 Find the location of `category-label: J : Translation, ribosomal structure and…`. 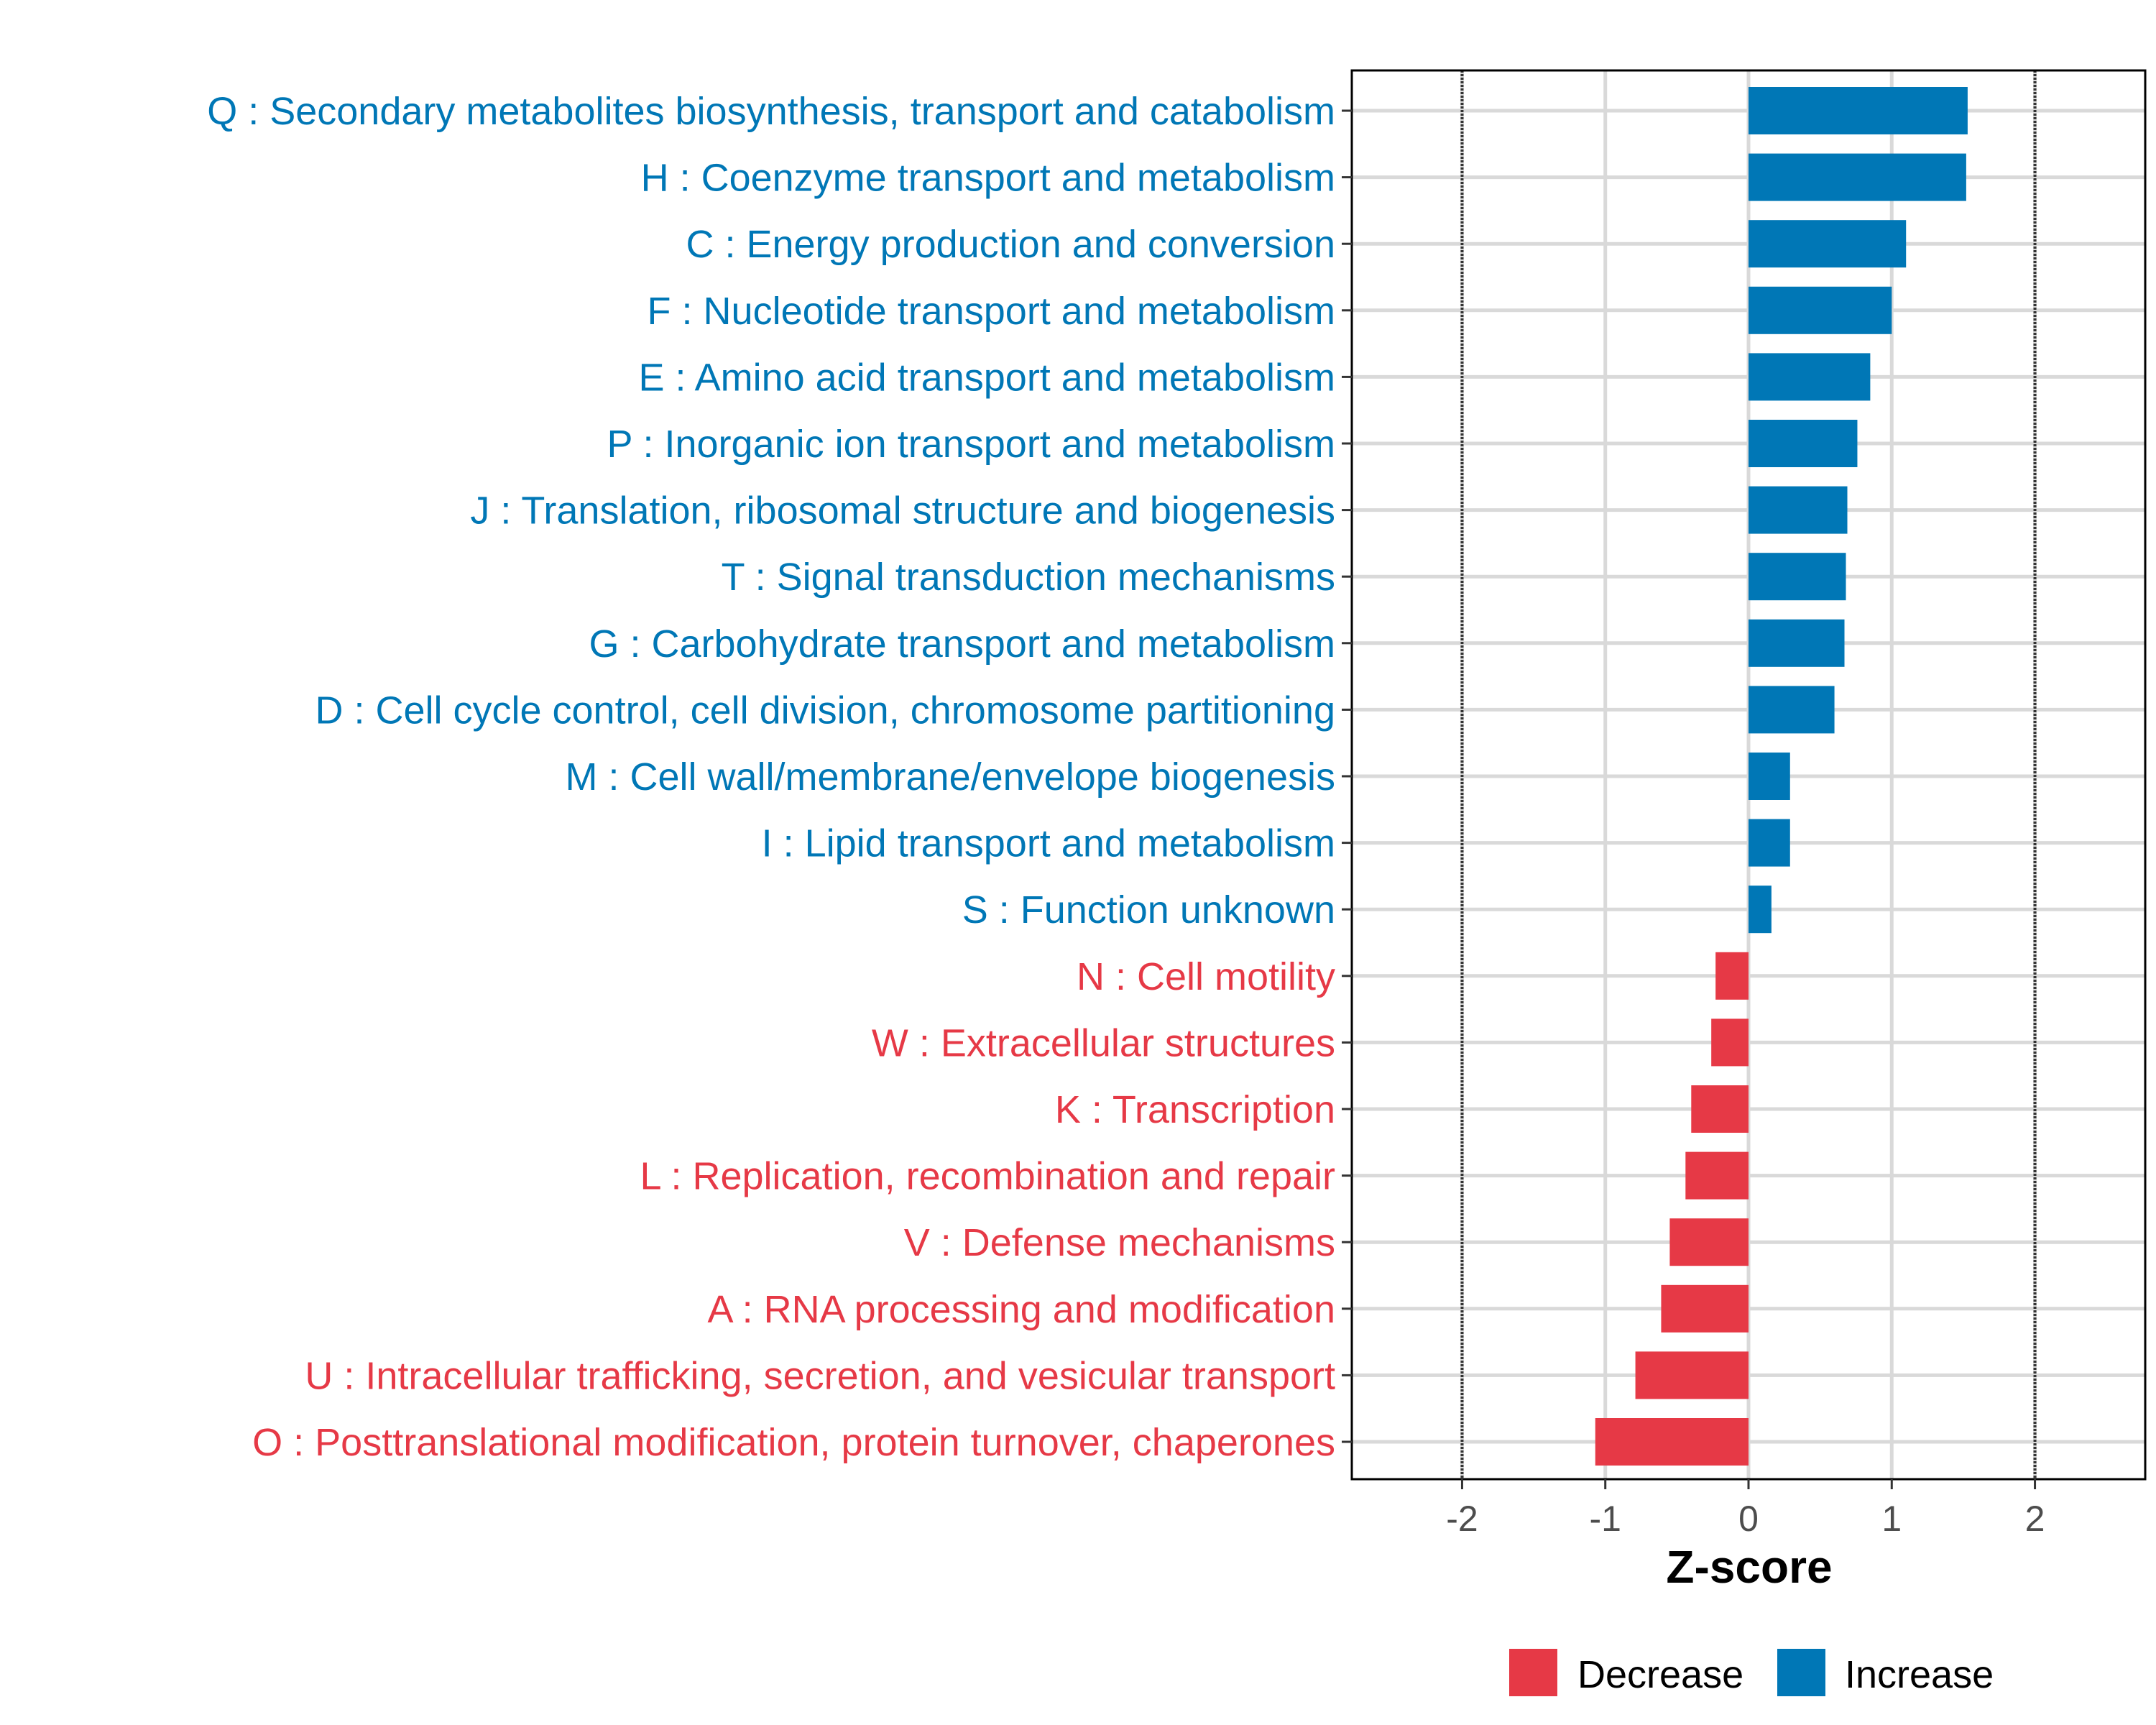

category-label: J : Translation, ribosomal structure and… is located at coordinates (902, 511).